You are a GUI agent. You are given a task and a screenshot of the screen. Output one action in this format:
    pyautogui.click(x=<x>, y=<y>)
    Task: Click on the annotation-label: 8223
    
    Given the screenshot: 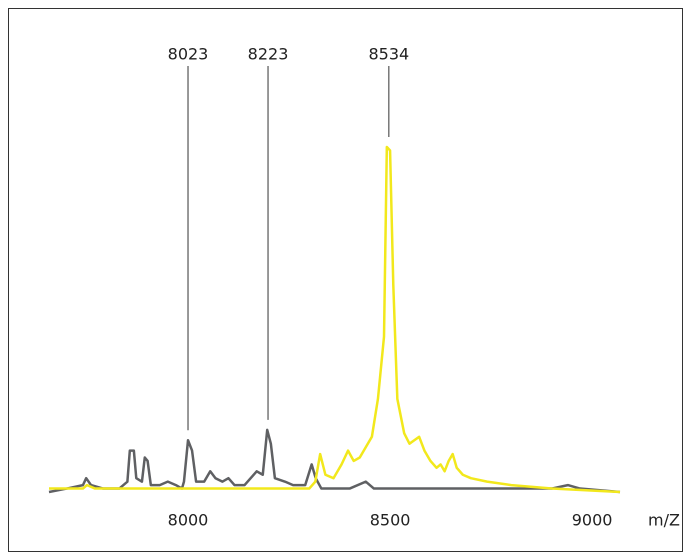 What is the action you would take?
    pyautogui.click(x=268, y=54)
    